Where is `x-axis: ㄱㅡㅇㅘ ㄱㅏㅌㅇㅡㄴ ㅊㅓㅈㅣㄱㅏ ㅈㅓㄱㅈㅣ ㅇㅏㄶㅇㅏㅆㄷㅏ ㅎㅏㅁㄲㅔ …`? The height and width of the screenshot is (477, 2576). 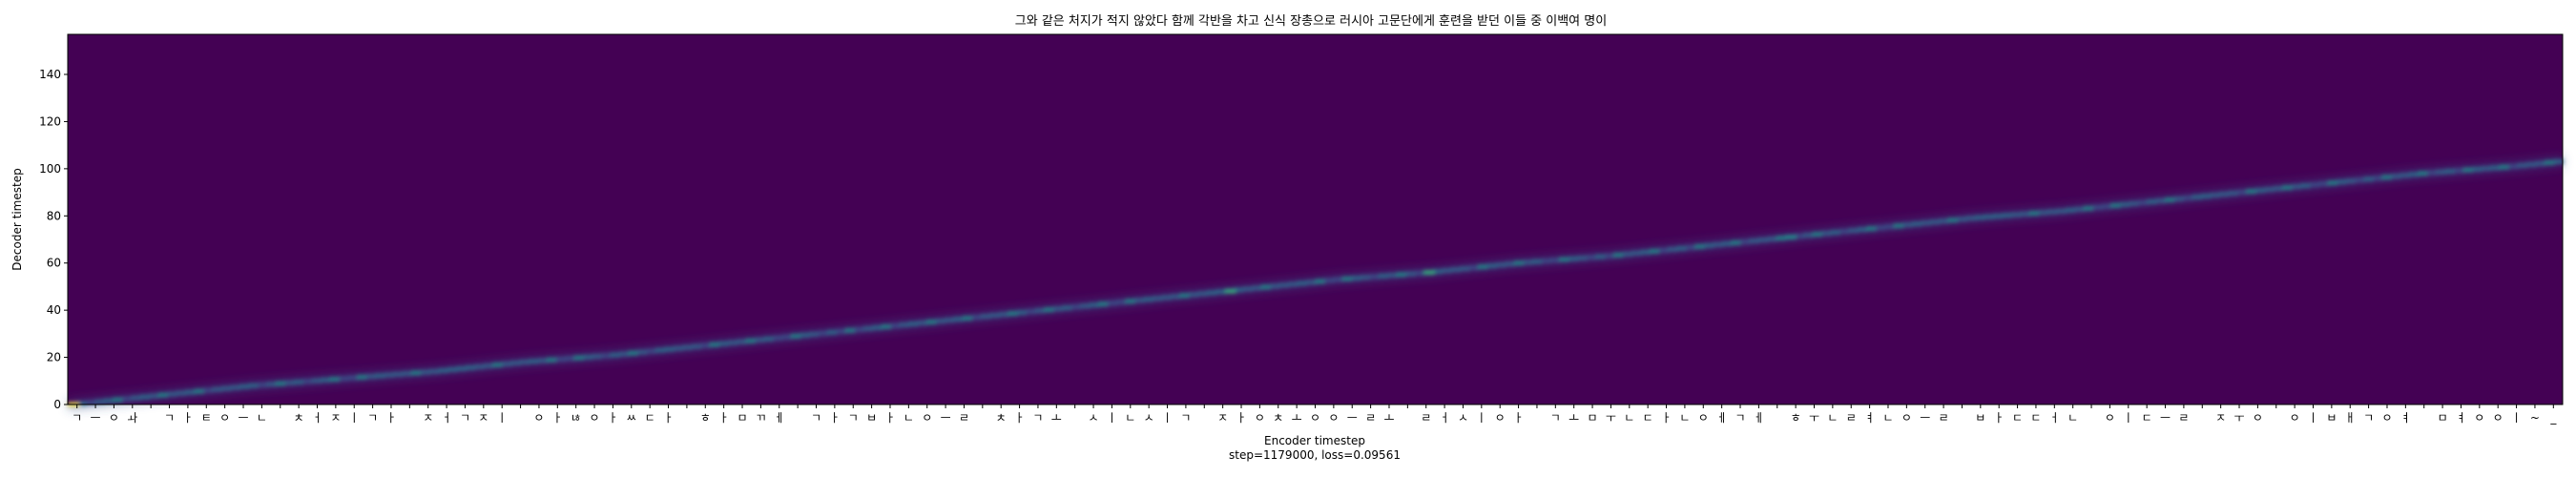 x-axis: ㄱㅡㅇㅘ ㄱㅏㅌㅇㅡㄴ ㅊㅓㅈㅣㄱㅏ ㅈㅓㄱㅈㅣ ㅇㅏㄶㅇㅏㅆㄷㅏ ㅎㅏㅁㄲㅔ … is located at coordinates (1314, 414).